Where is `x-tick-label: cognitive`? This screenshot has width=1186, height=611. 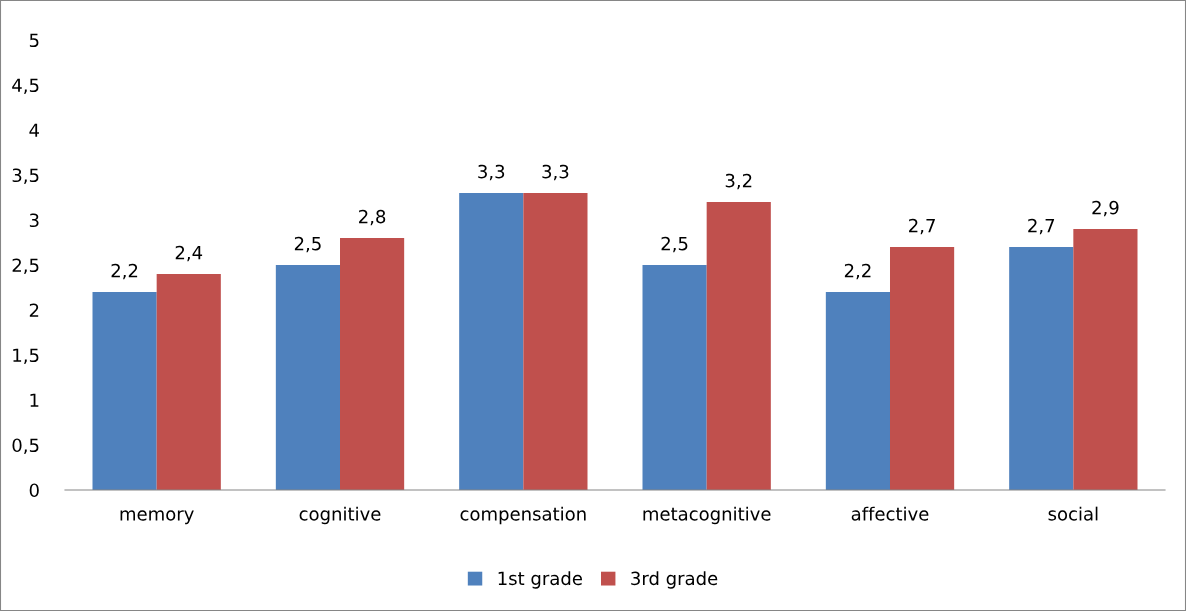 x-tick-label: cognitive is located at coordinates (340, 515).